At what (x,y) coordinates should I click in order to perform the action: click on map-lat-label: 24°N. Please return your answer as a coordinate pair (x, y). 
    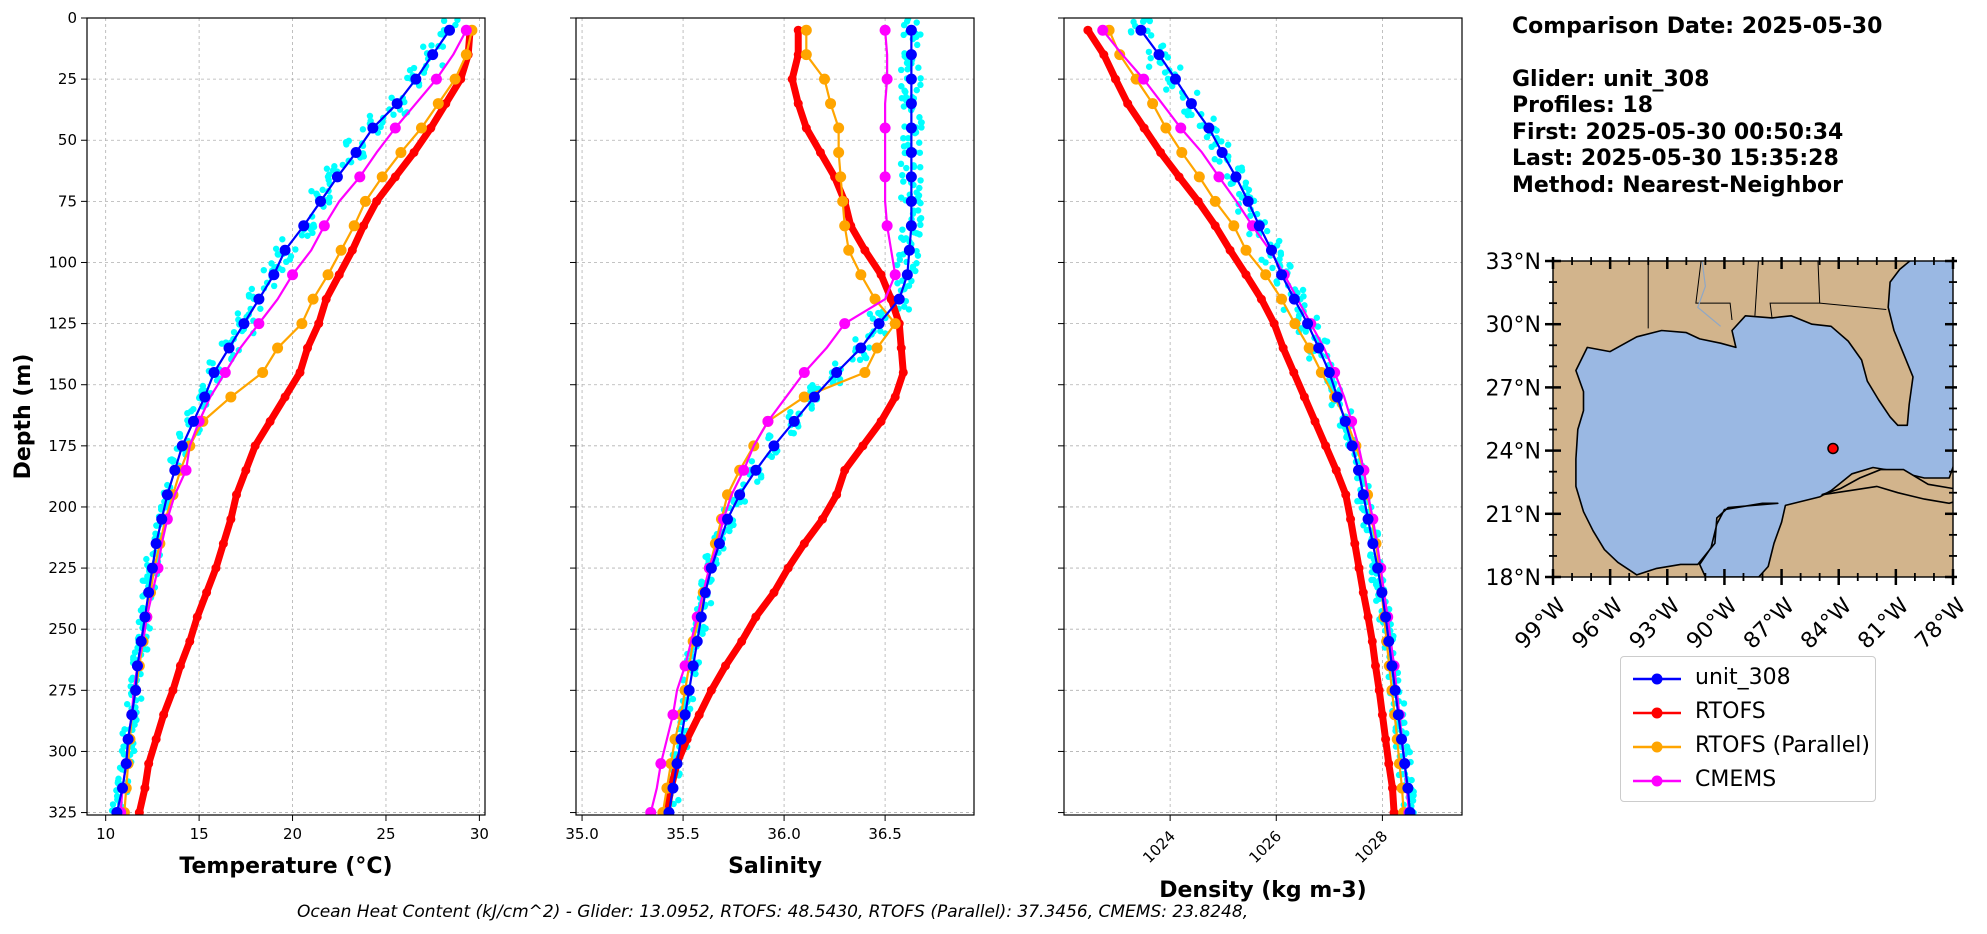
    Looking at the image, I should click on (1513, 452).